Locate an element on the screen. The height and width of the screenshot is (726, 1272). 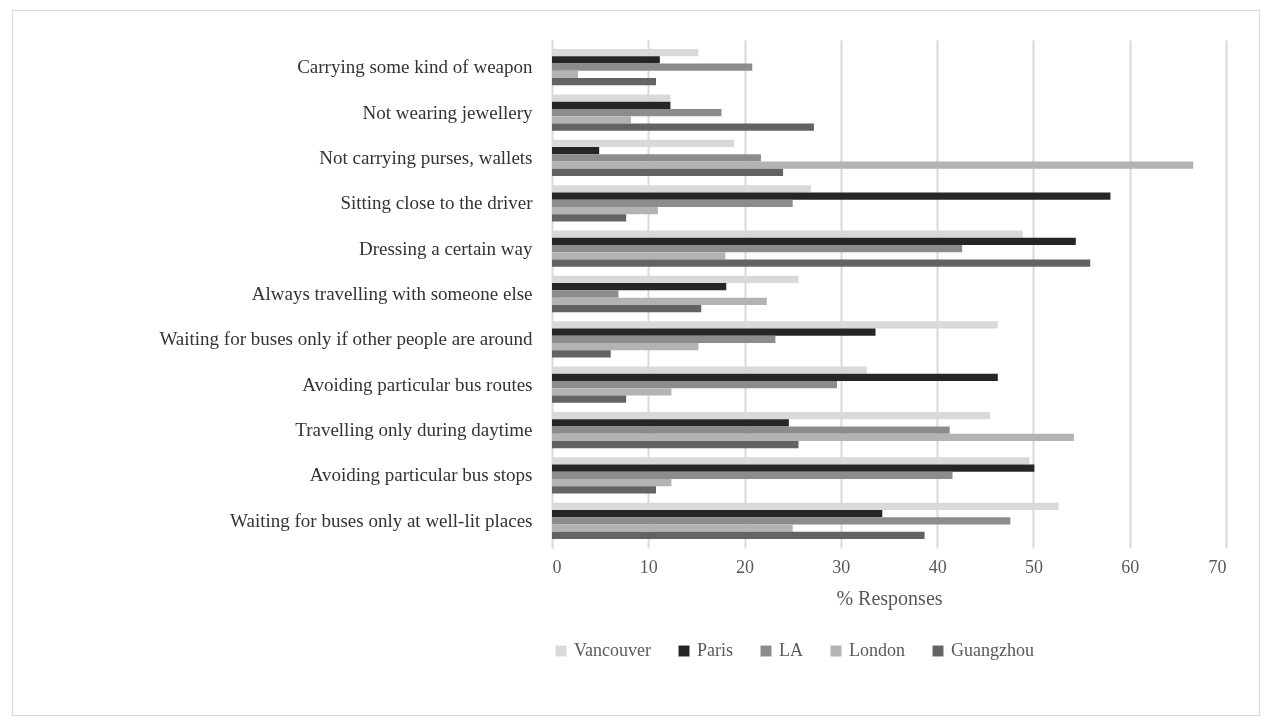
legend-label: Paris is located at coordinates (715, 650).